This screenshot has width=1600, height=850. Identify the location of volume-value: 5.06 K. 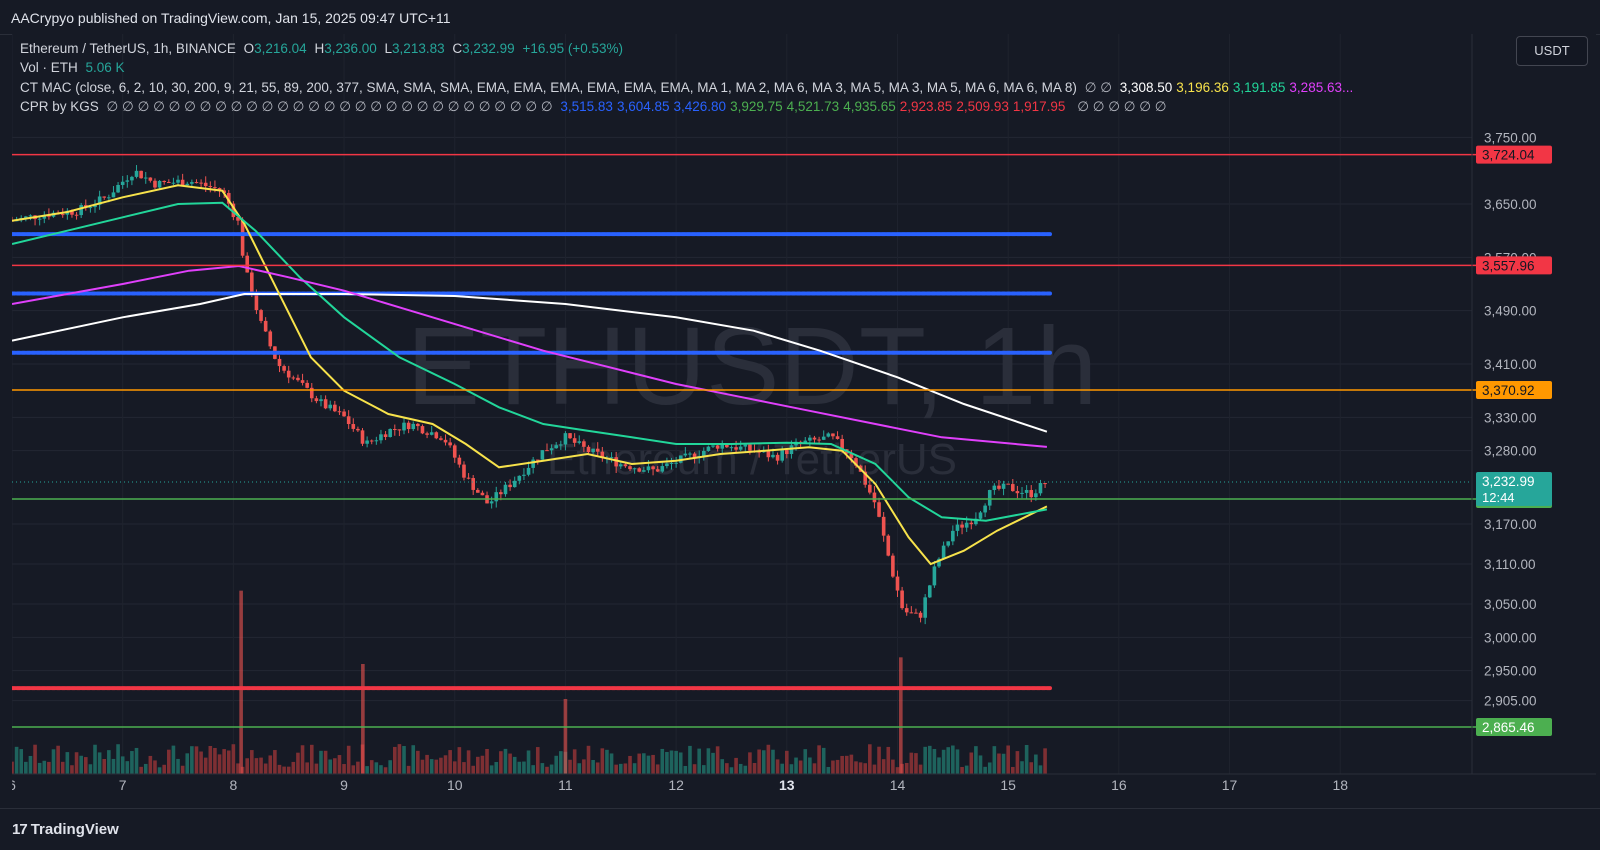
(105, 67).